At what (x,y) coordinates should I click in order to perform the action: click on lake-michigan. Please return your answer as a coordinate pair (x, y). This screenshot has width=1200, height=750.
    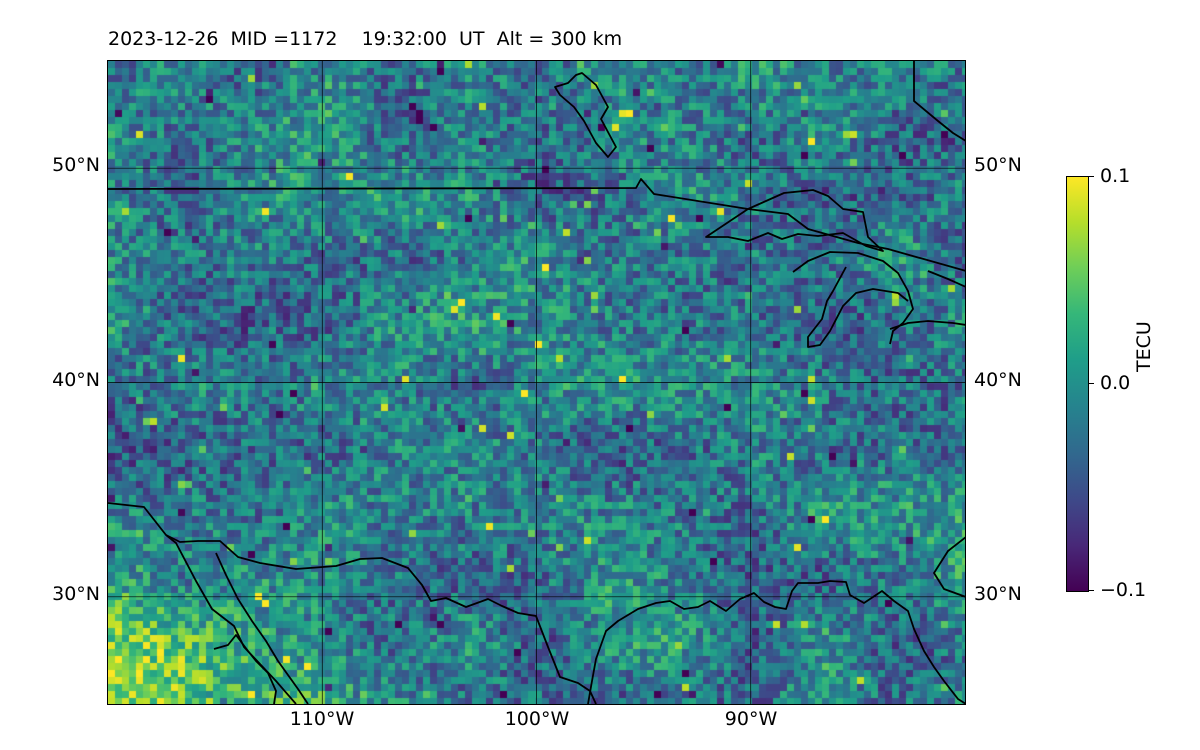
    Looking at the image, I should click on (858, 307).